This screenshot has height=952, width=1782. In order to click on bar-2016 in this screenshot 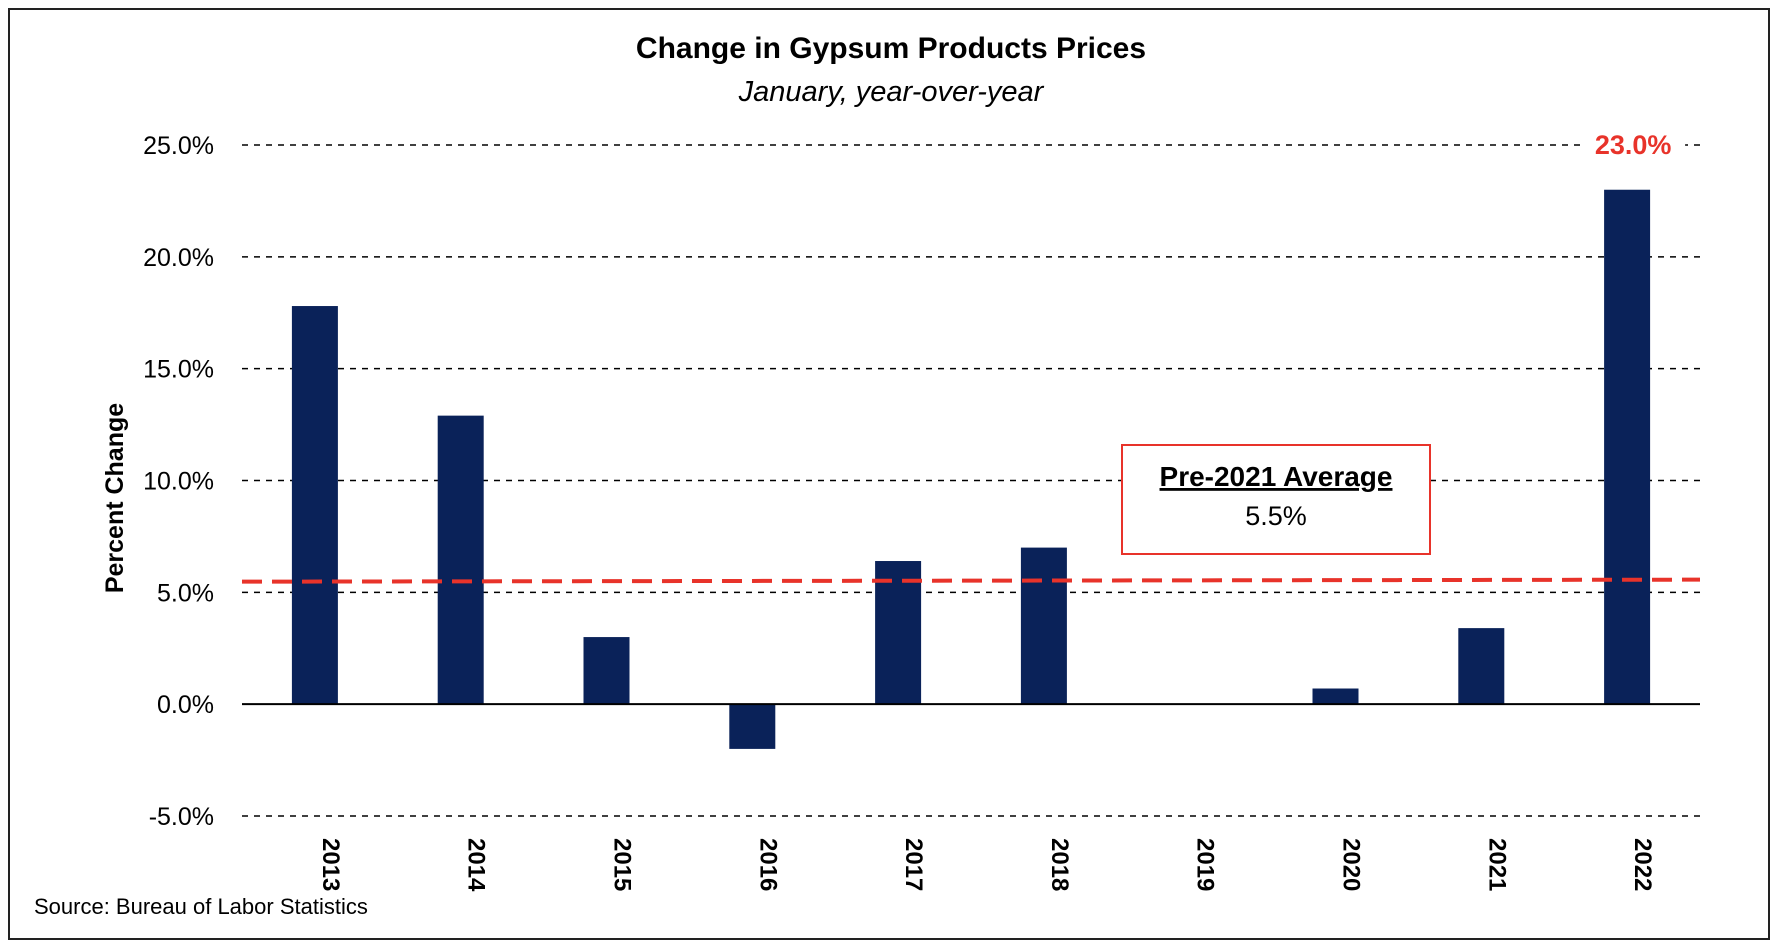, I will do `click(752, 726)`.